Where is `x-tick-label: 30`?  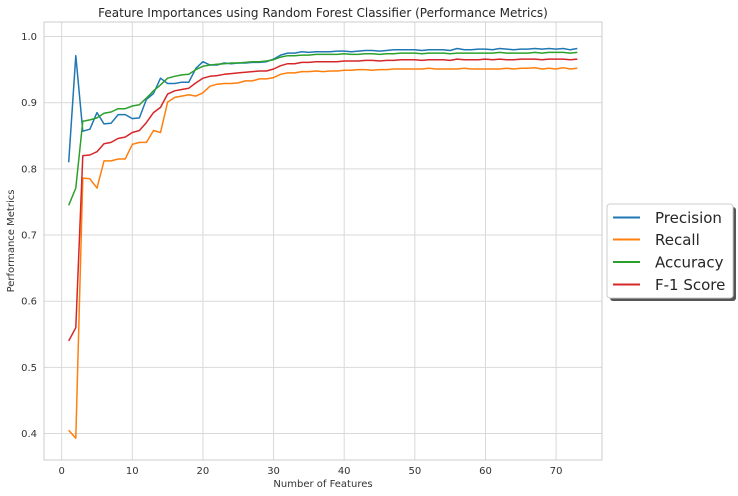 x-tick-label: 30 is located at coordinates (273, 471).